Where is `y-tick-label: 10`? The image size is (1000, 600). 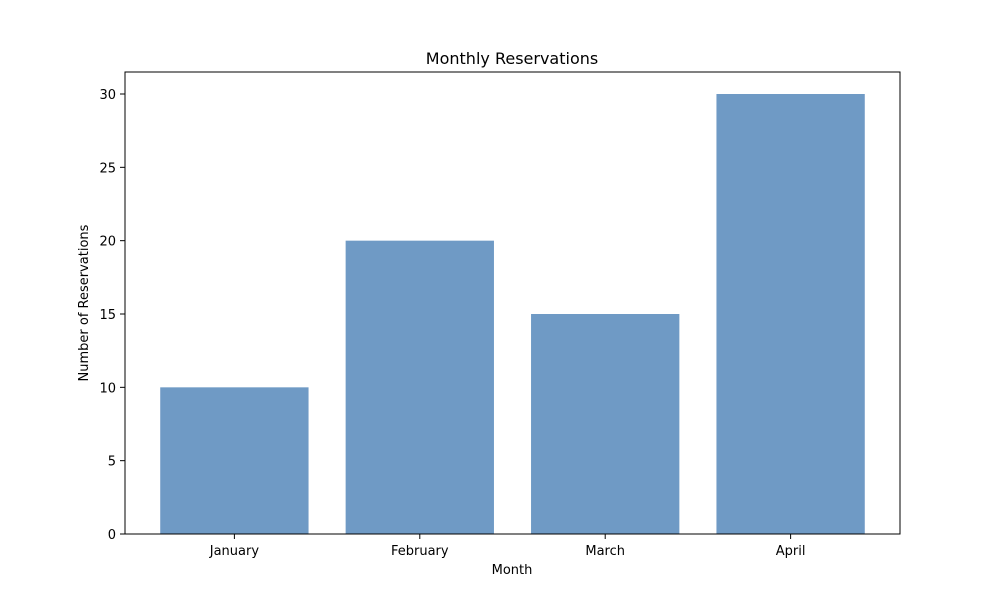 y-tick-label: 10 is located at coordinates (107, 388).